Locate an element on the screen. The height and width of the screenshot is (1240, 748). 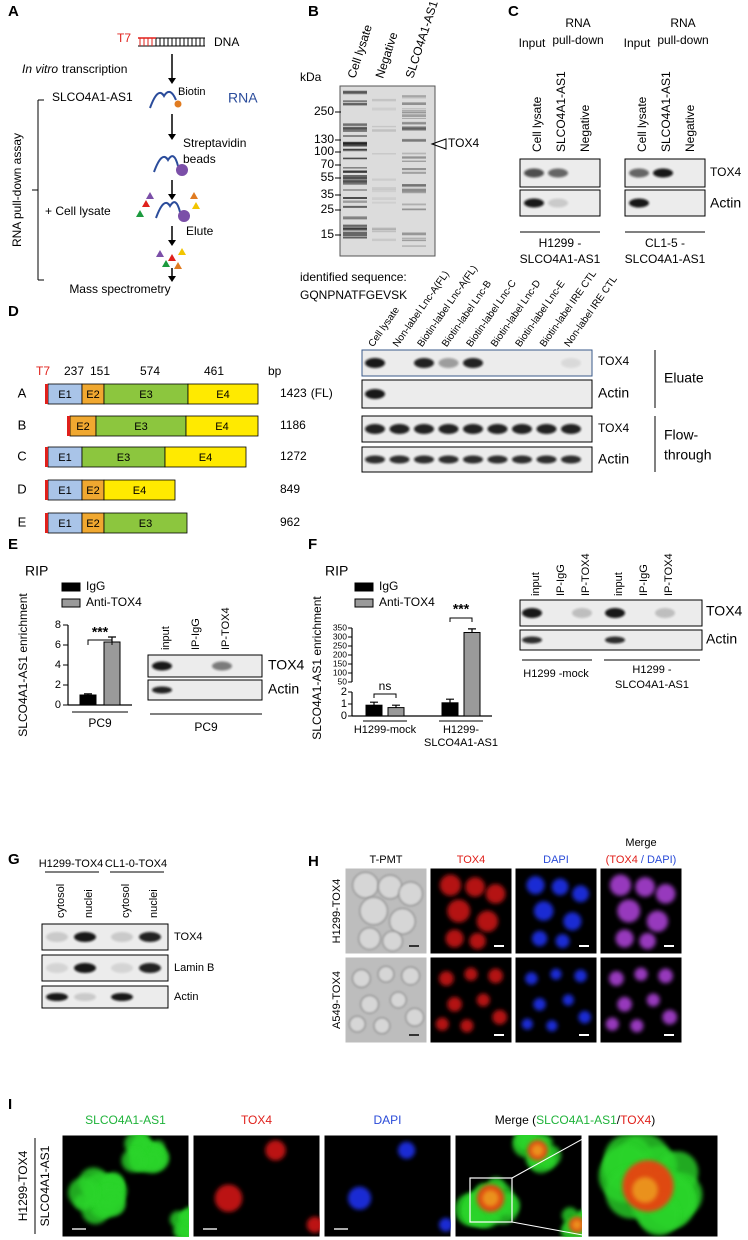
label: Biotin is located at coordinates (192, 92).